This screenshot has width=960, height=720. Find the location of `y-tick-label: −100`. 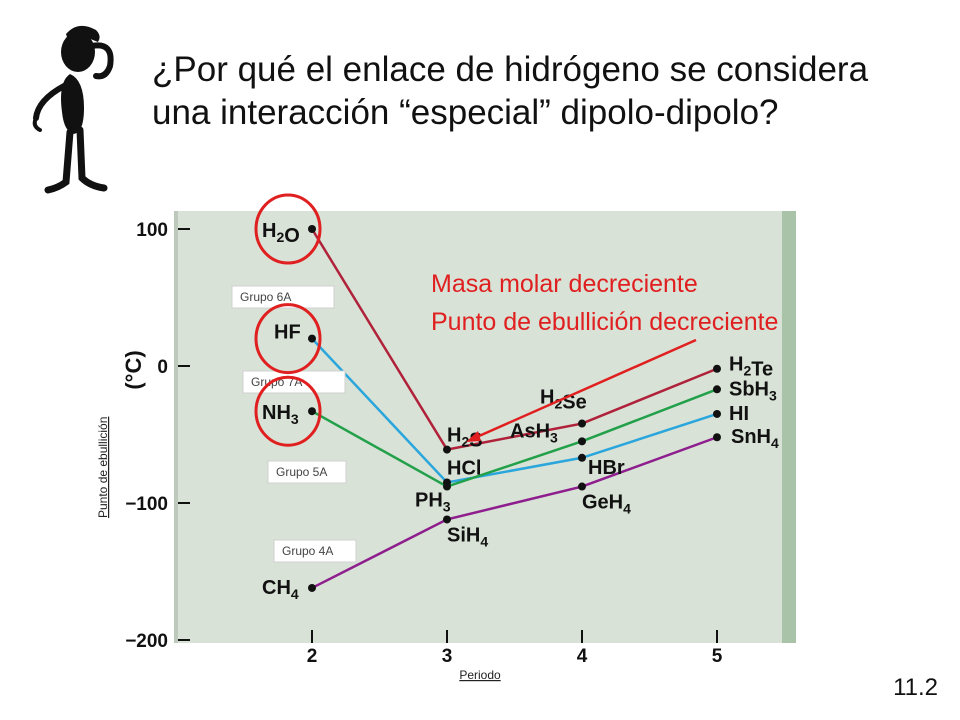

y-tick-label: −100 is located at coordinates (146, 504).